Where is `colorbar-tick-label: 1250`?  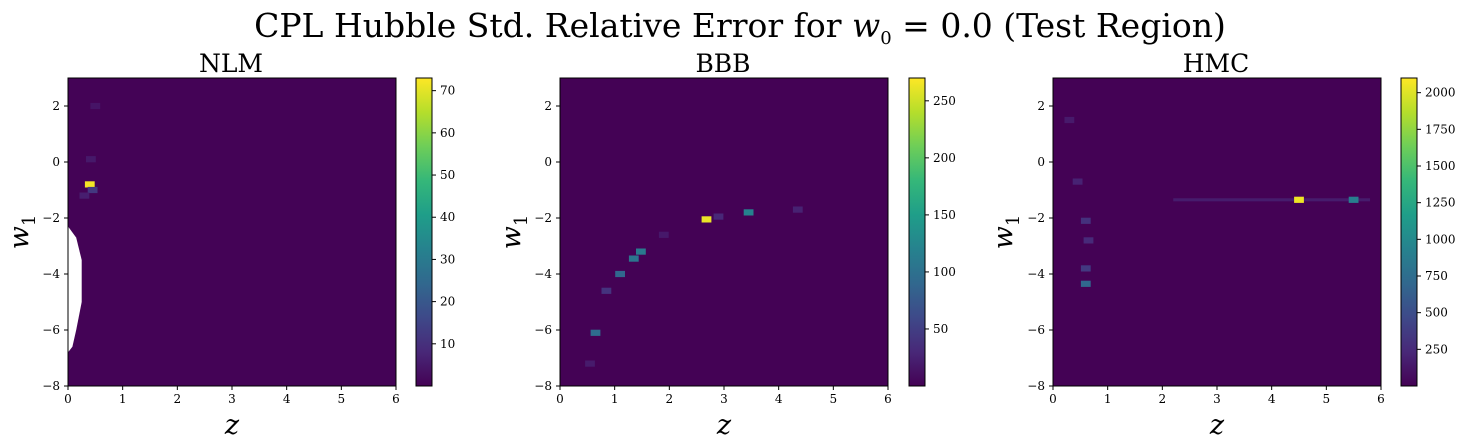 colorbar-tick-label: 1250 is located at coordinates (1440, 203).